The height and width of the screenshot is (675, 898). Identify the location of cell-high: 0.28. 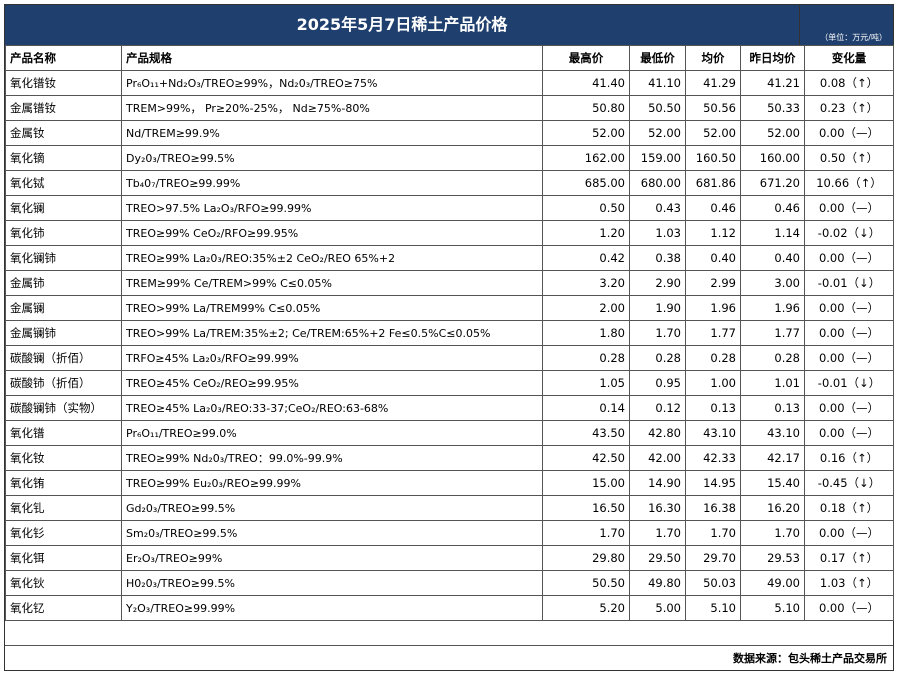
(586, 358).